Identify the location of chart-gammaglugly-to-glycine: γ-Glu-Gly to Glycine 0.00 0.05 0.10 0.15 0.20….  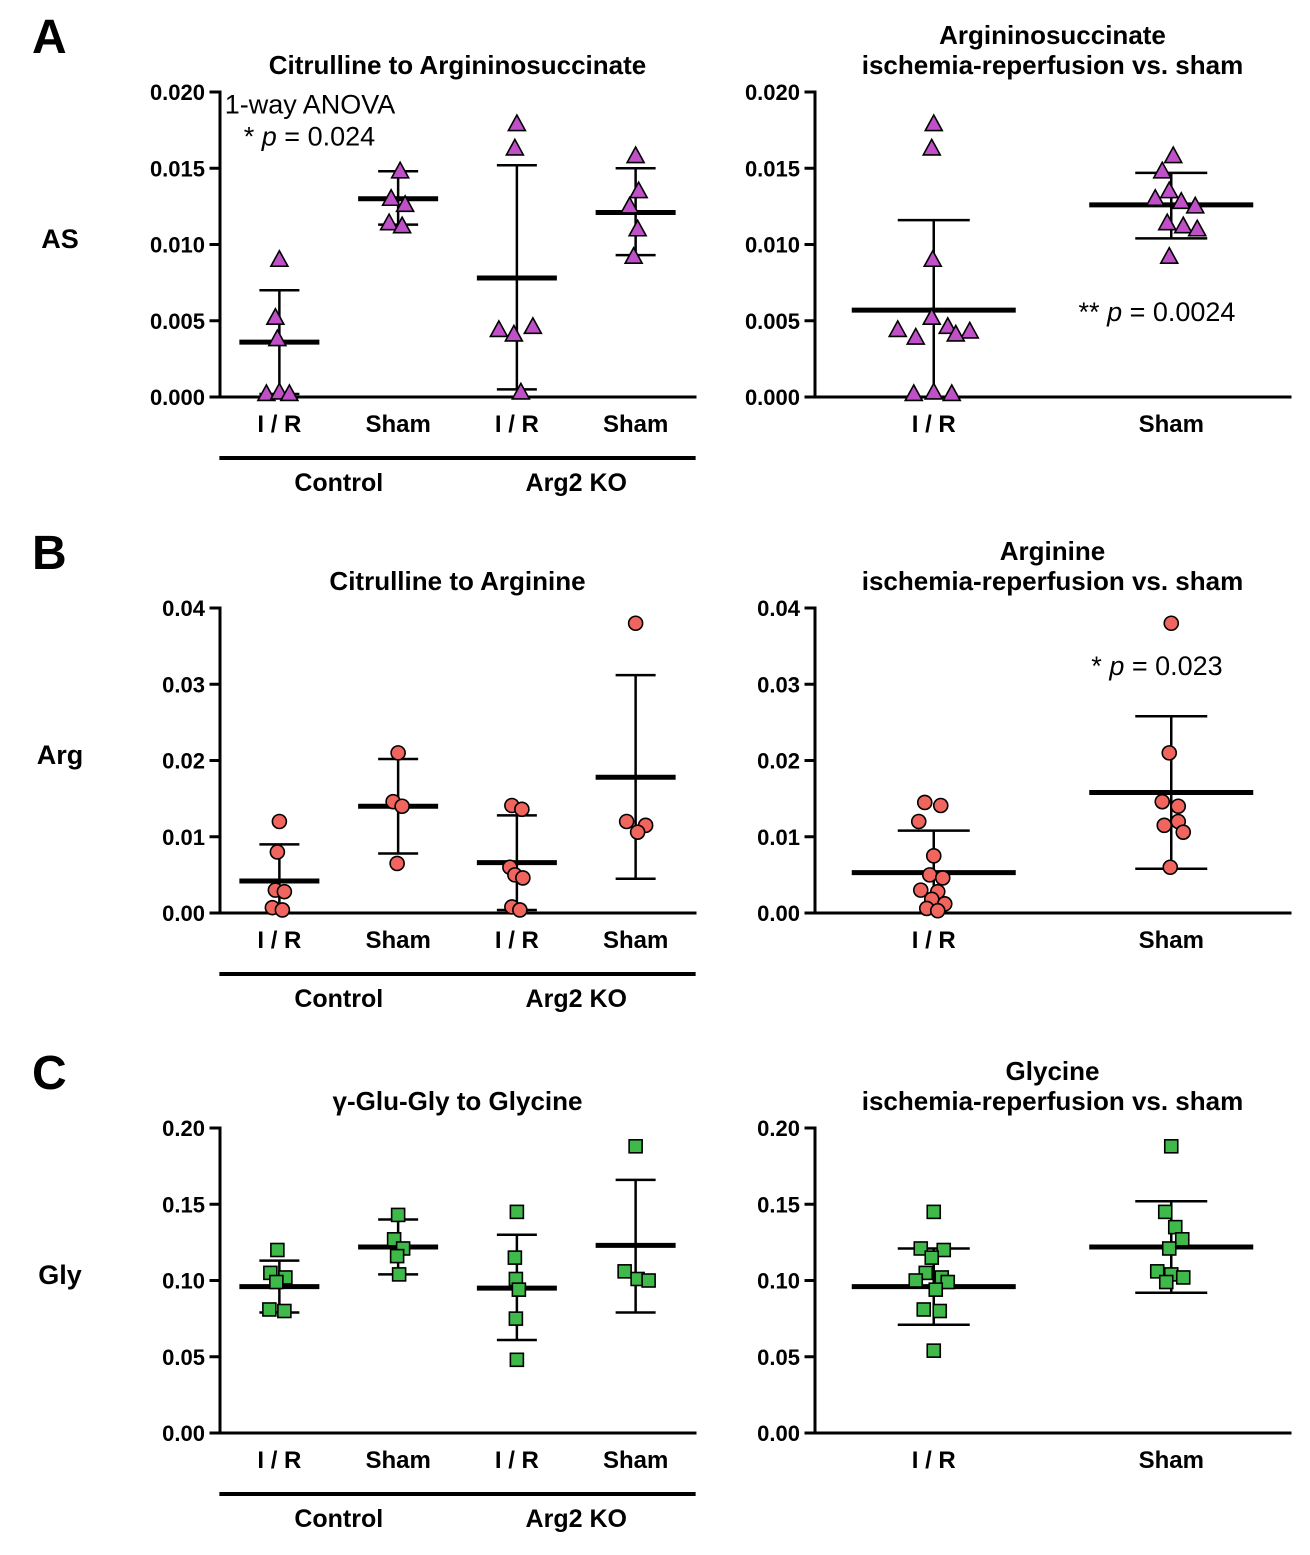
(429, 1309).